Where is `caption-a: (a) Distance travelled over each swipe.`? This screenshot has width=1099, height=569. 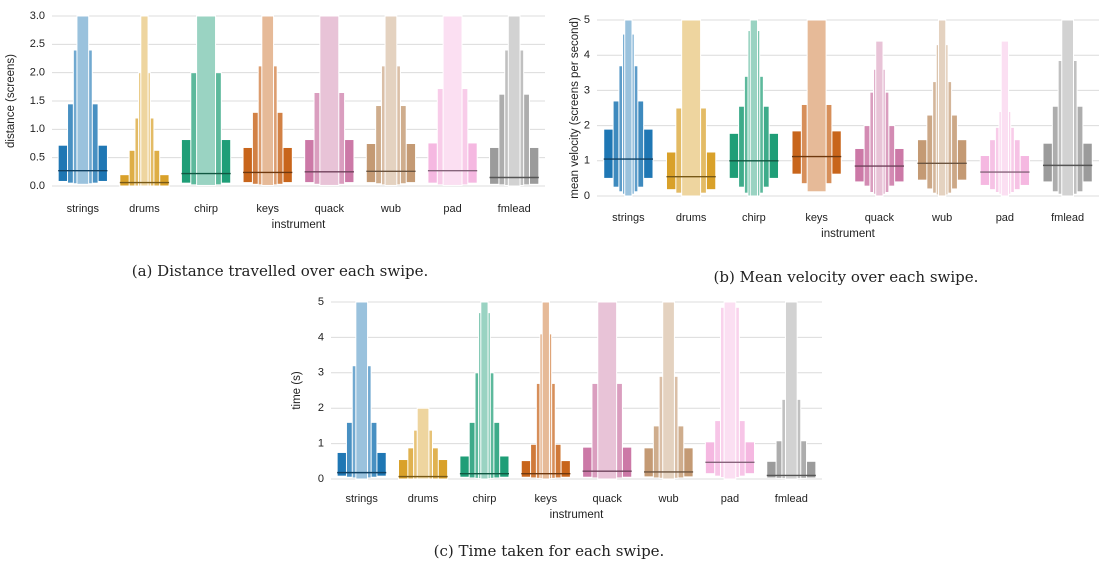 caption-a: (a) Distance travelled over each swipe. is located at coordinates (280, 271).